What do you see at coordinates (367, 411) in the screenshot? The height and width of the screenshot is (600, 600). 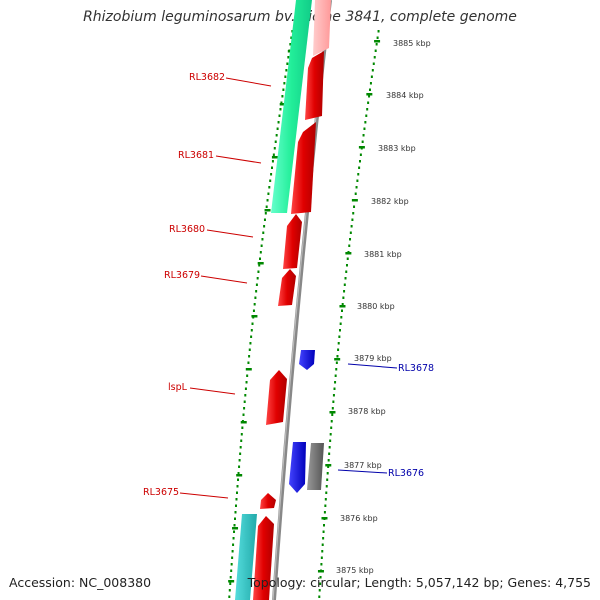 I see `kbp-label: 3878 kbp` at bounding box center [367, 411].